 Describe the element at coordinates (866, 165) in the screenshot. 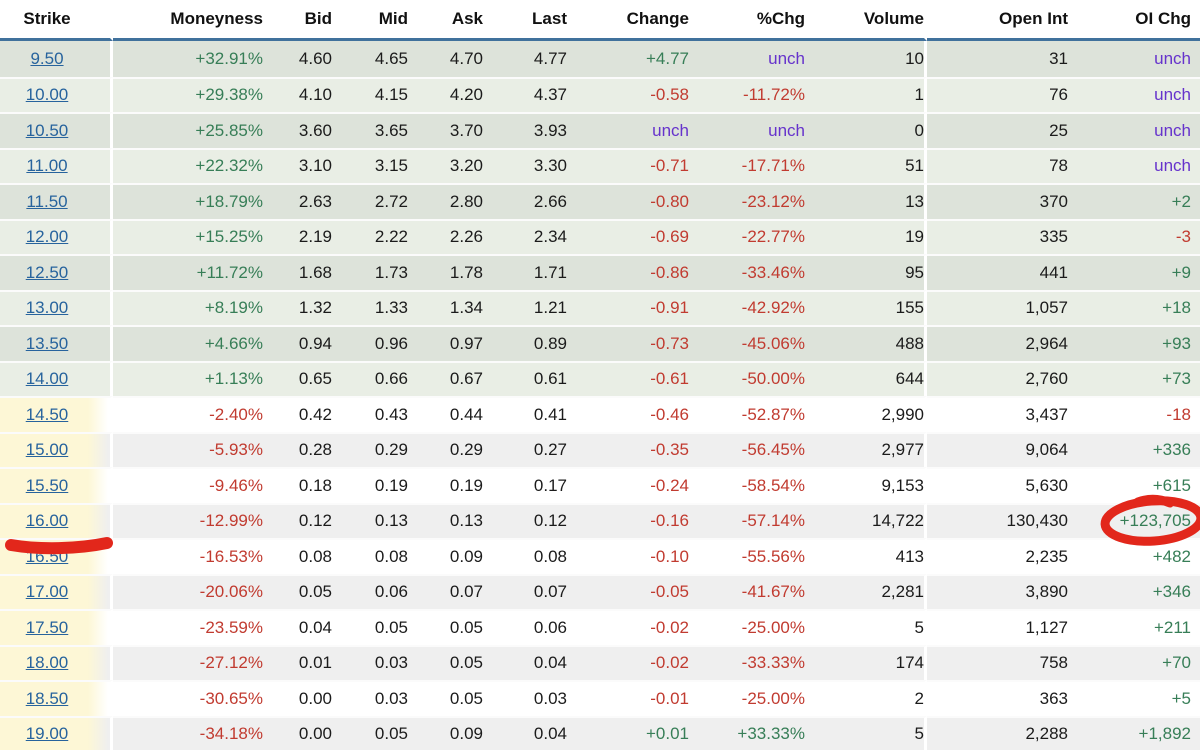

I see `volume-cell: 51` at that location.